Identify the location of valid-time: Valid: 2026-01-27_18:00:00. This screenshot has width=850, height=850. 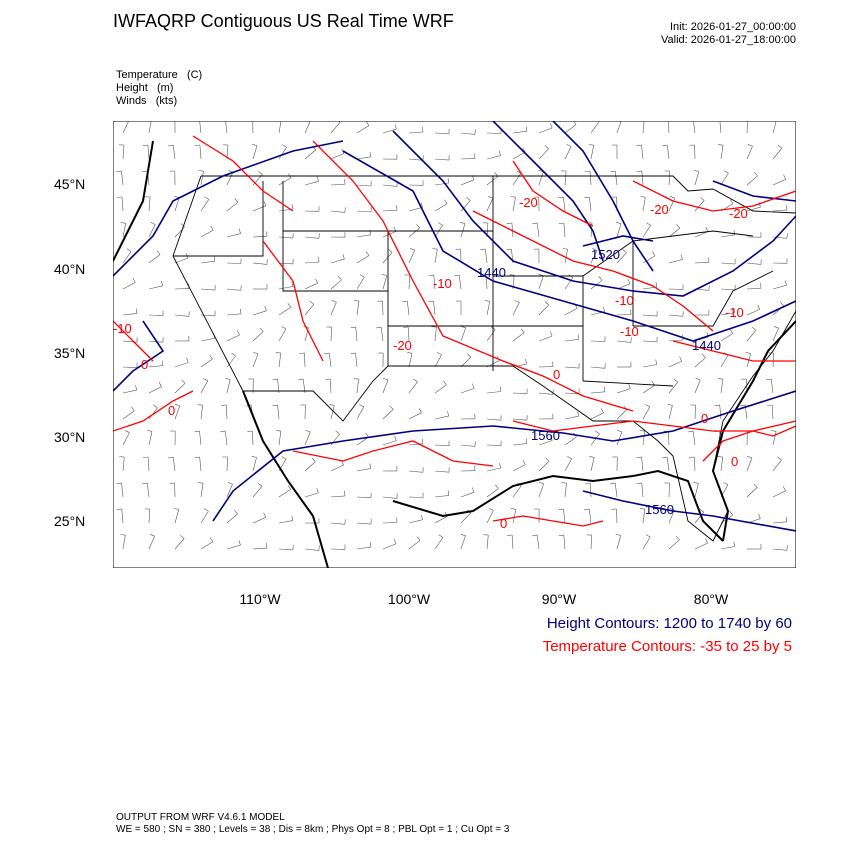
(728, 40).